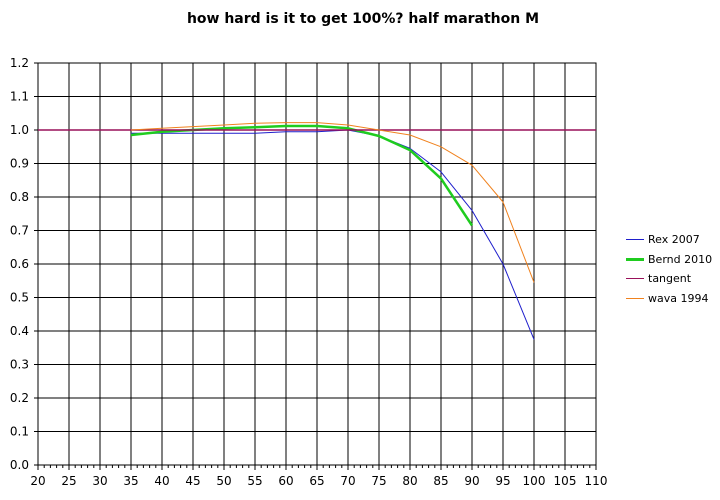 The width and height of the screenshot is (720, 500). What do you see at coordinates (37, 481) in the screenshot?
I see `x-tick-label: 20` at bounding box center [37, 481].